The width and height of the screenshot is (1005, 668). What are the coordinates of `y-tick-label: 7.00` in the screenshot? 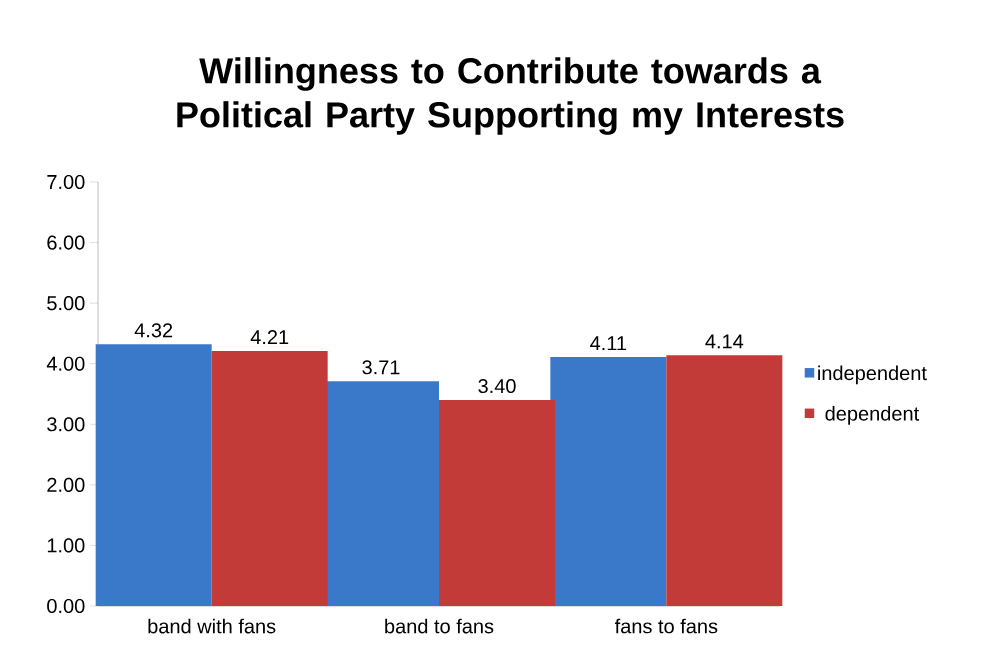 It's located at (66, 182).